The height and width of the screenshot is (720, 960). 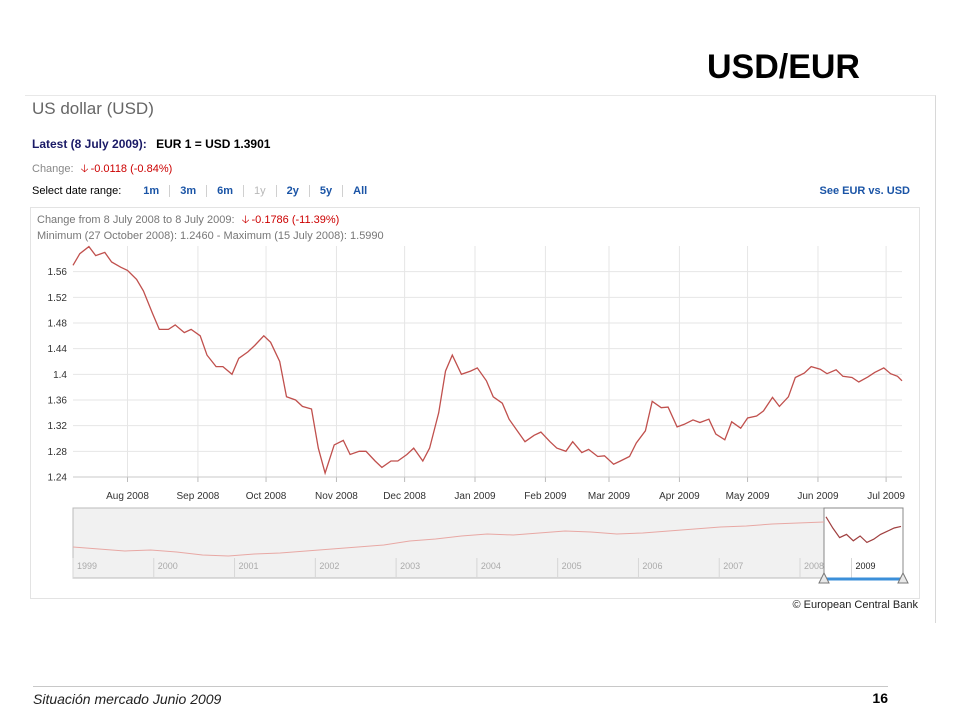 What do you see at coordinates (864, 191) in the screenshot?
I see `see-eur-vs-usd-link: See EUR vs. USD` at bounding box center [864, 191].